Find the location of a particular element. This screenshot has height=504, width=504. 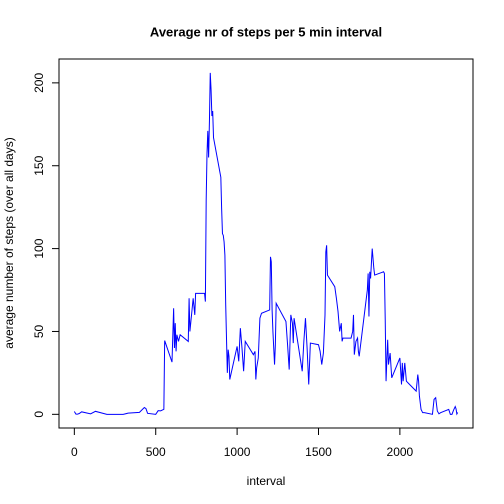

y-tick-label: 200 is located at coordinates (39, 83).